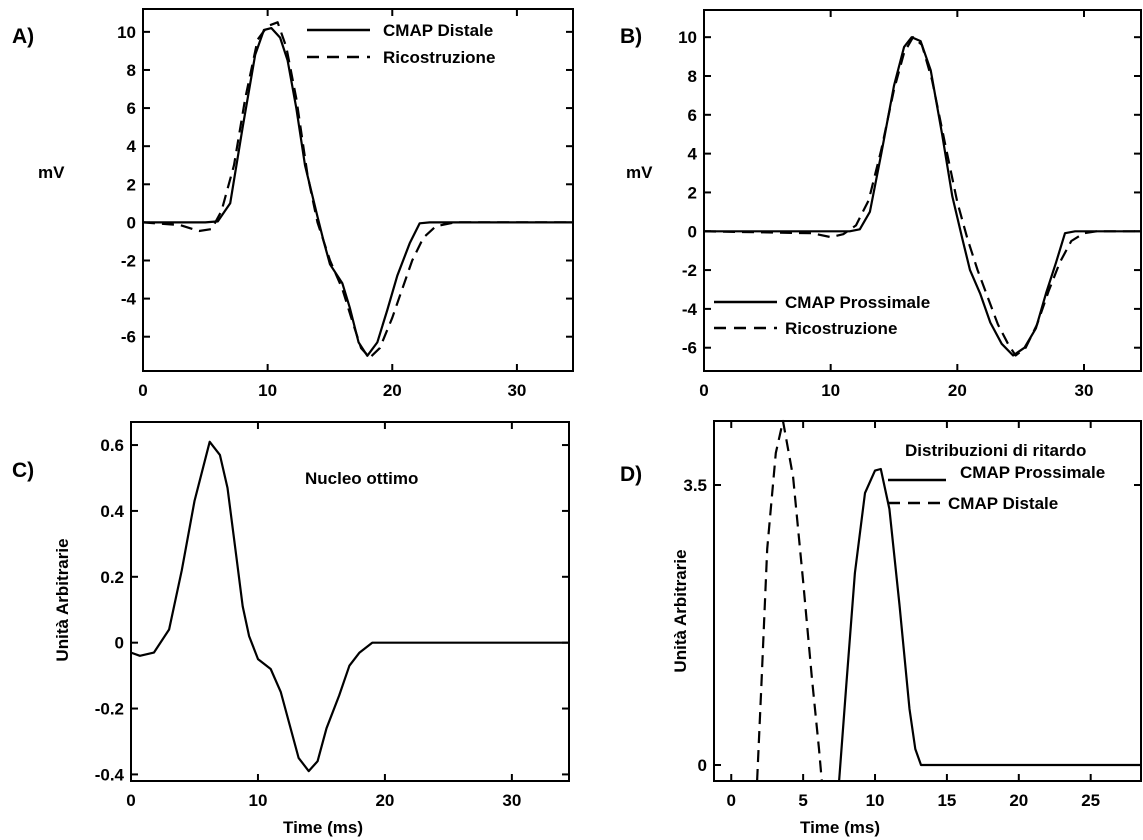  What do you see at coordinates (946, 800) in the screenshot?
I see `panel-d-xtick-label-3: 15` at bounding box center [946, 800].